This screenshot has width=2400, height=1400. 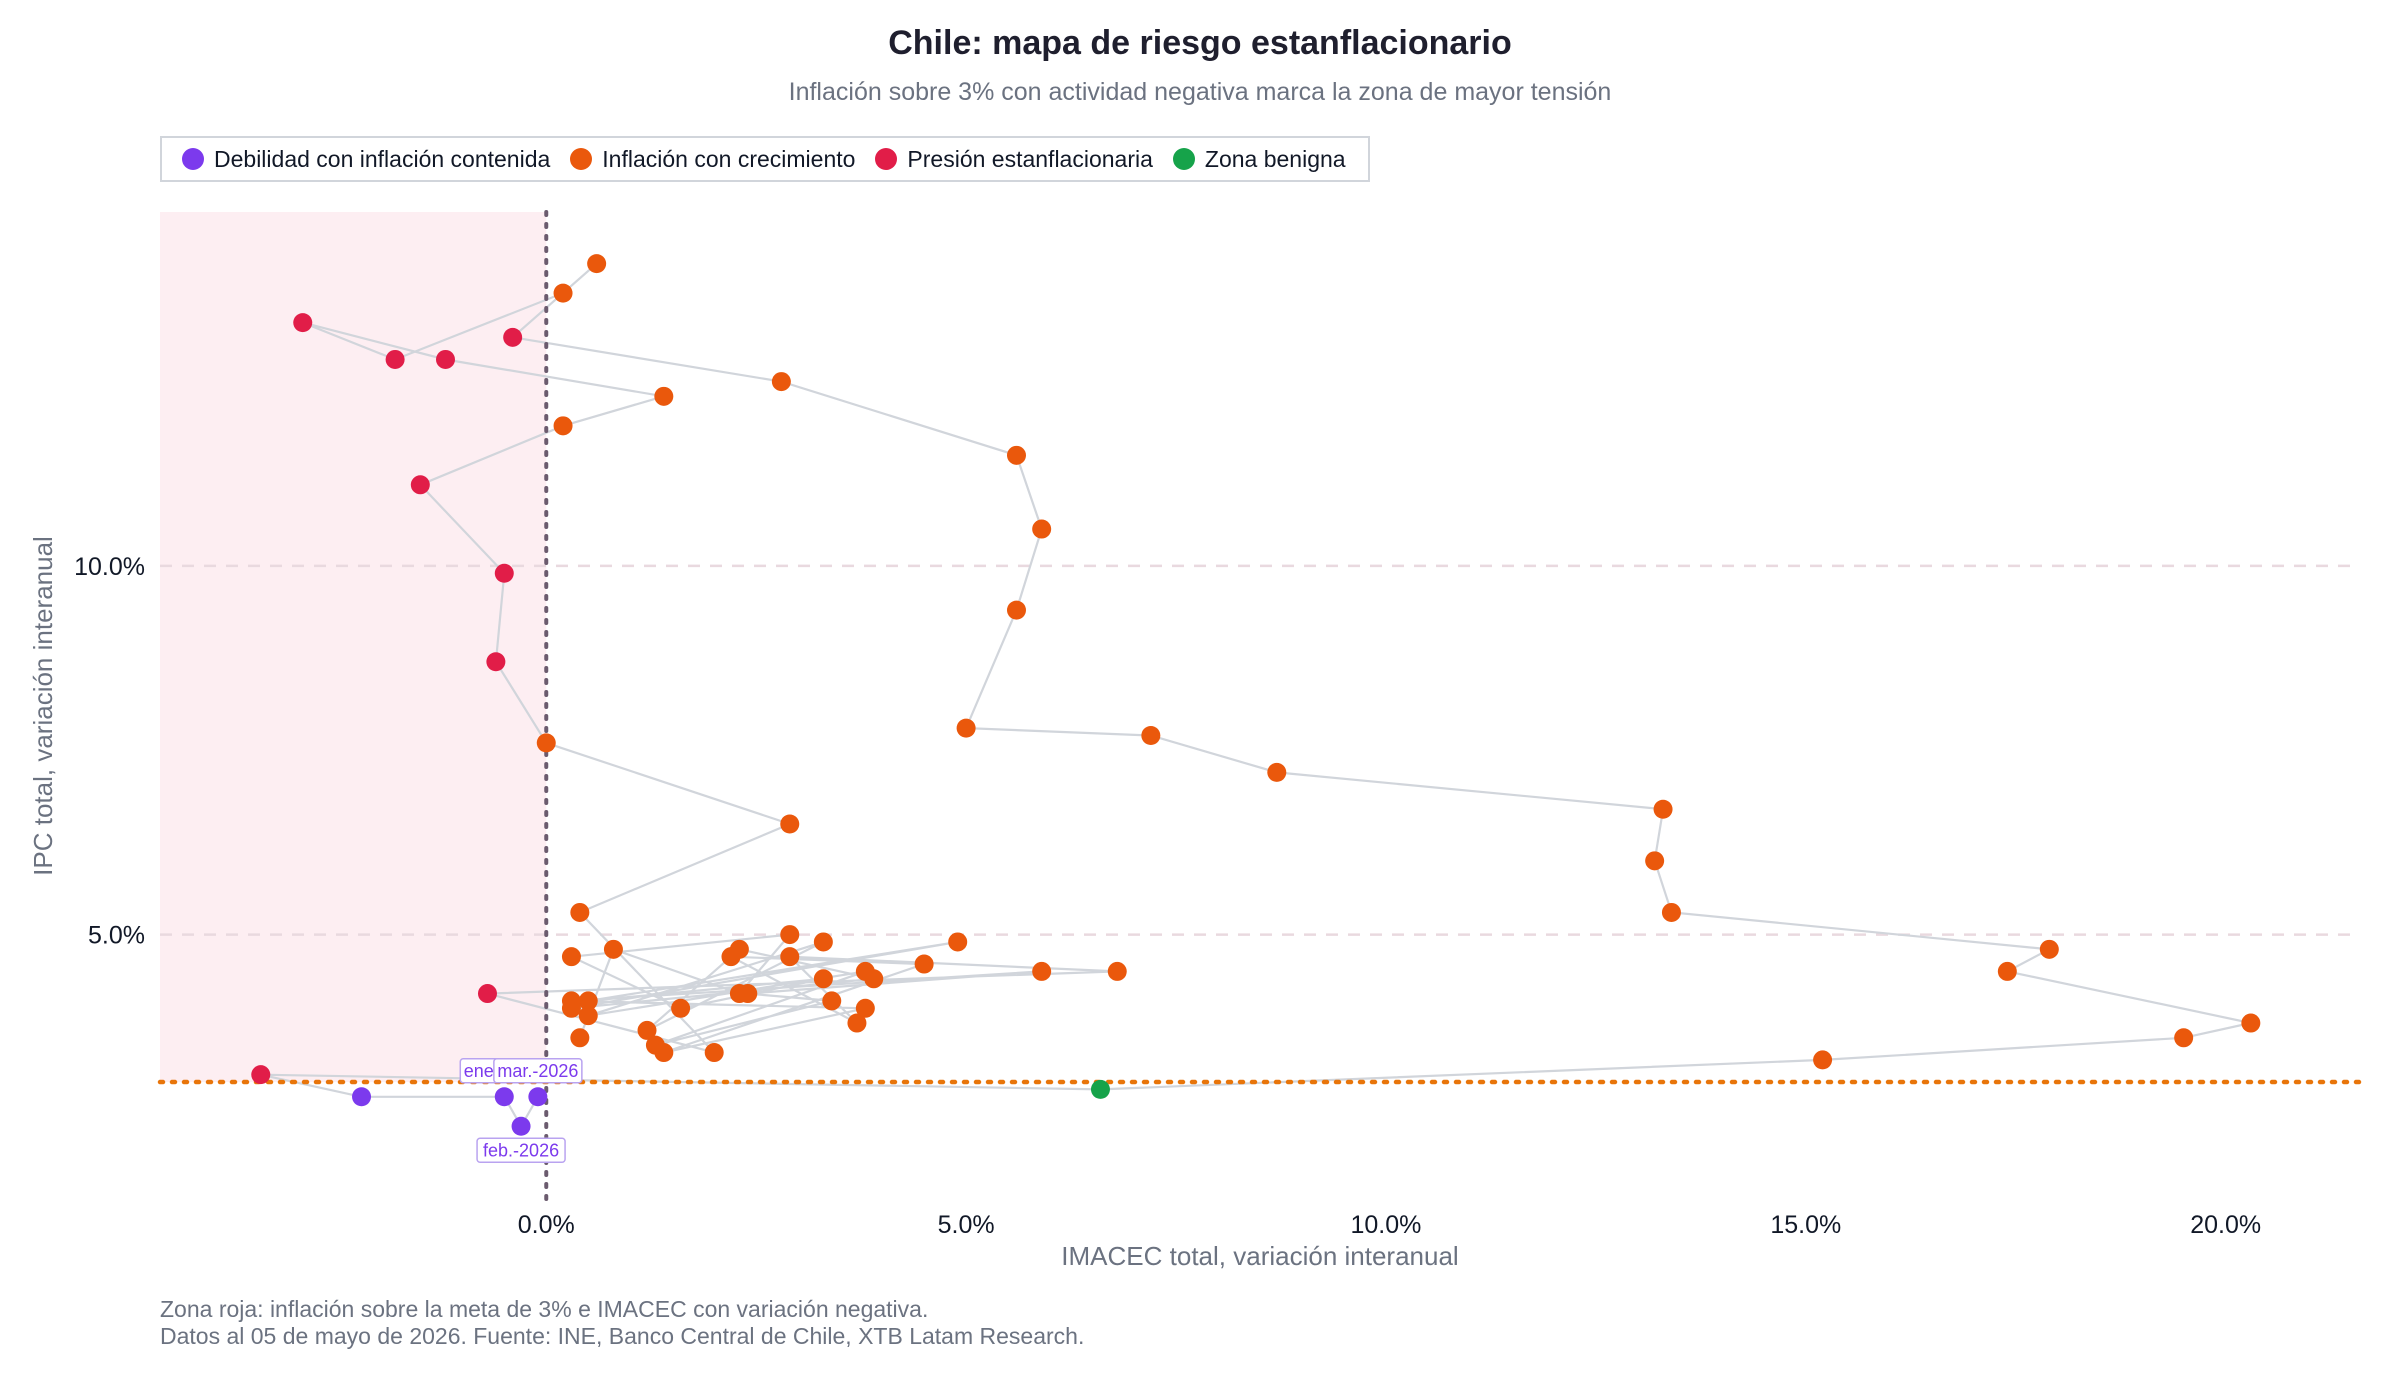 I want to click on x-axis-title: IMACEC total, variación interanual, so click(x=1259, y=1256).